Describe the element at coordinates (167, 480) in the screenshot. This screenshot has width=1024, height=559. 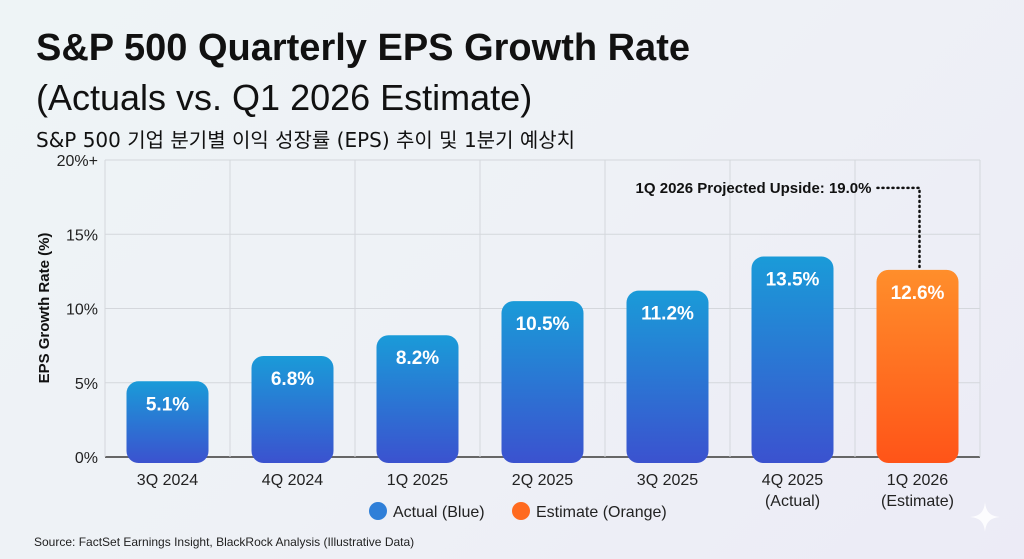
I see `x-tick-label: 3Q 2024` at that location.